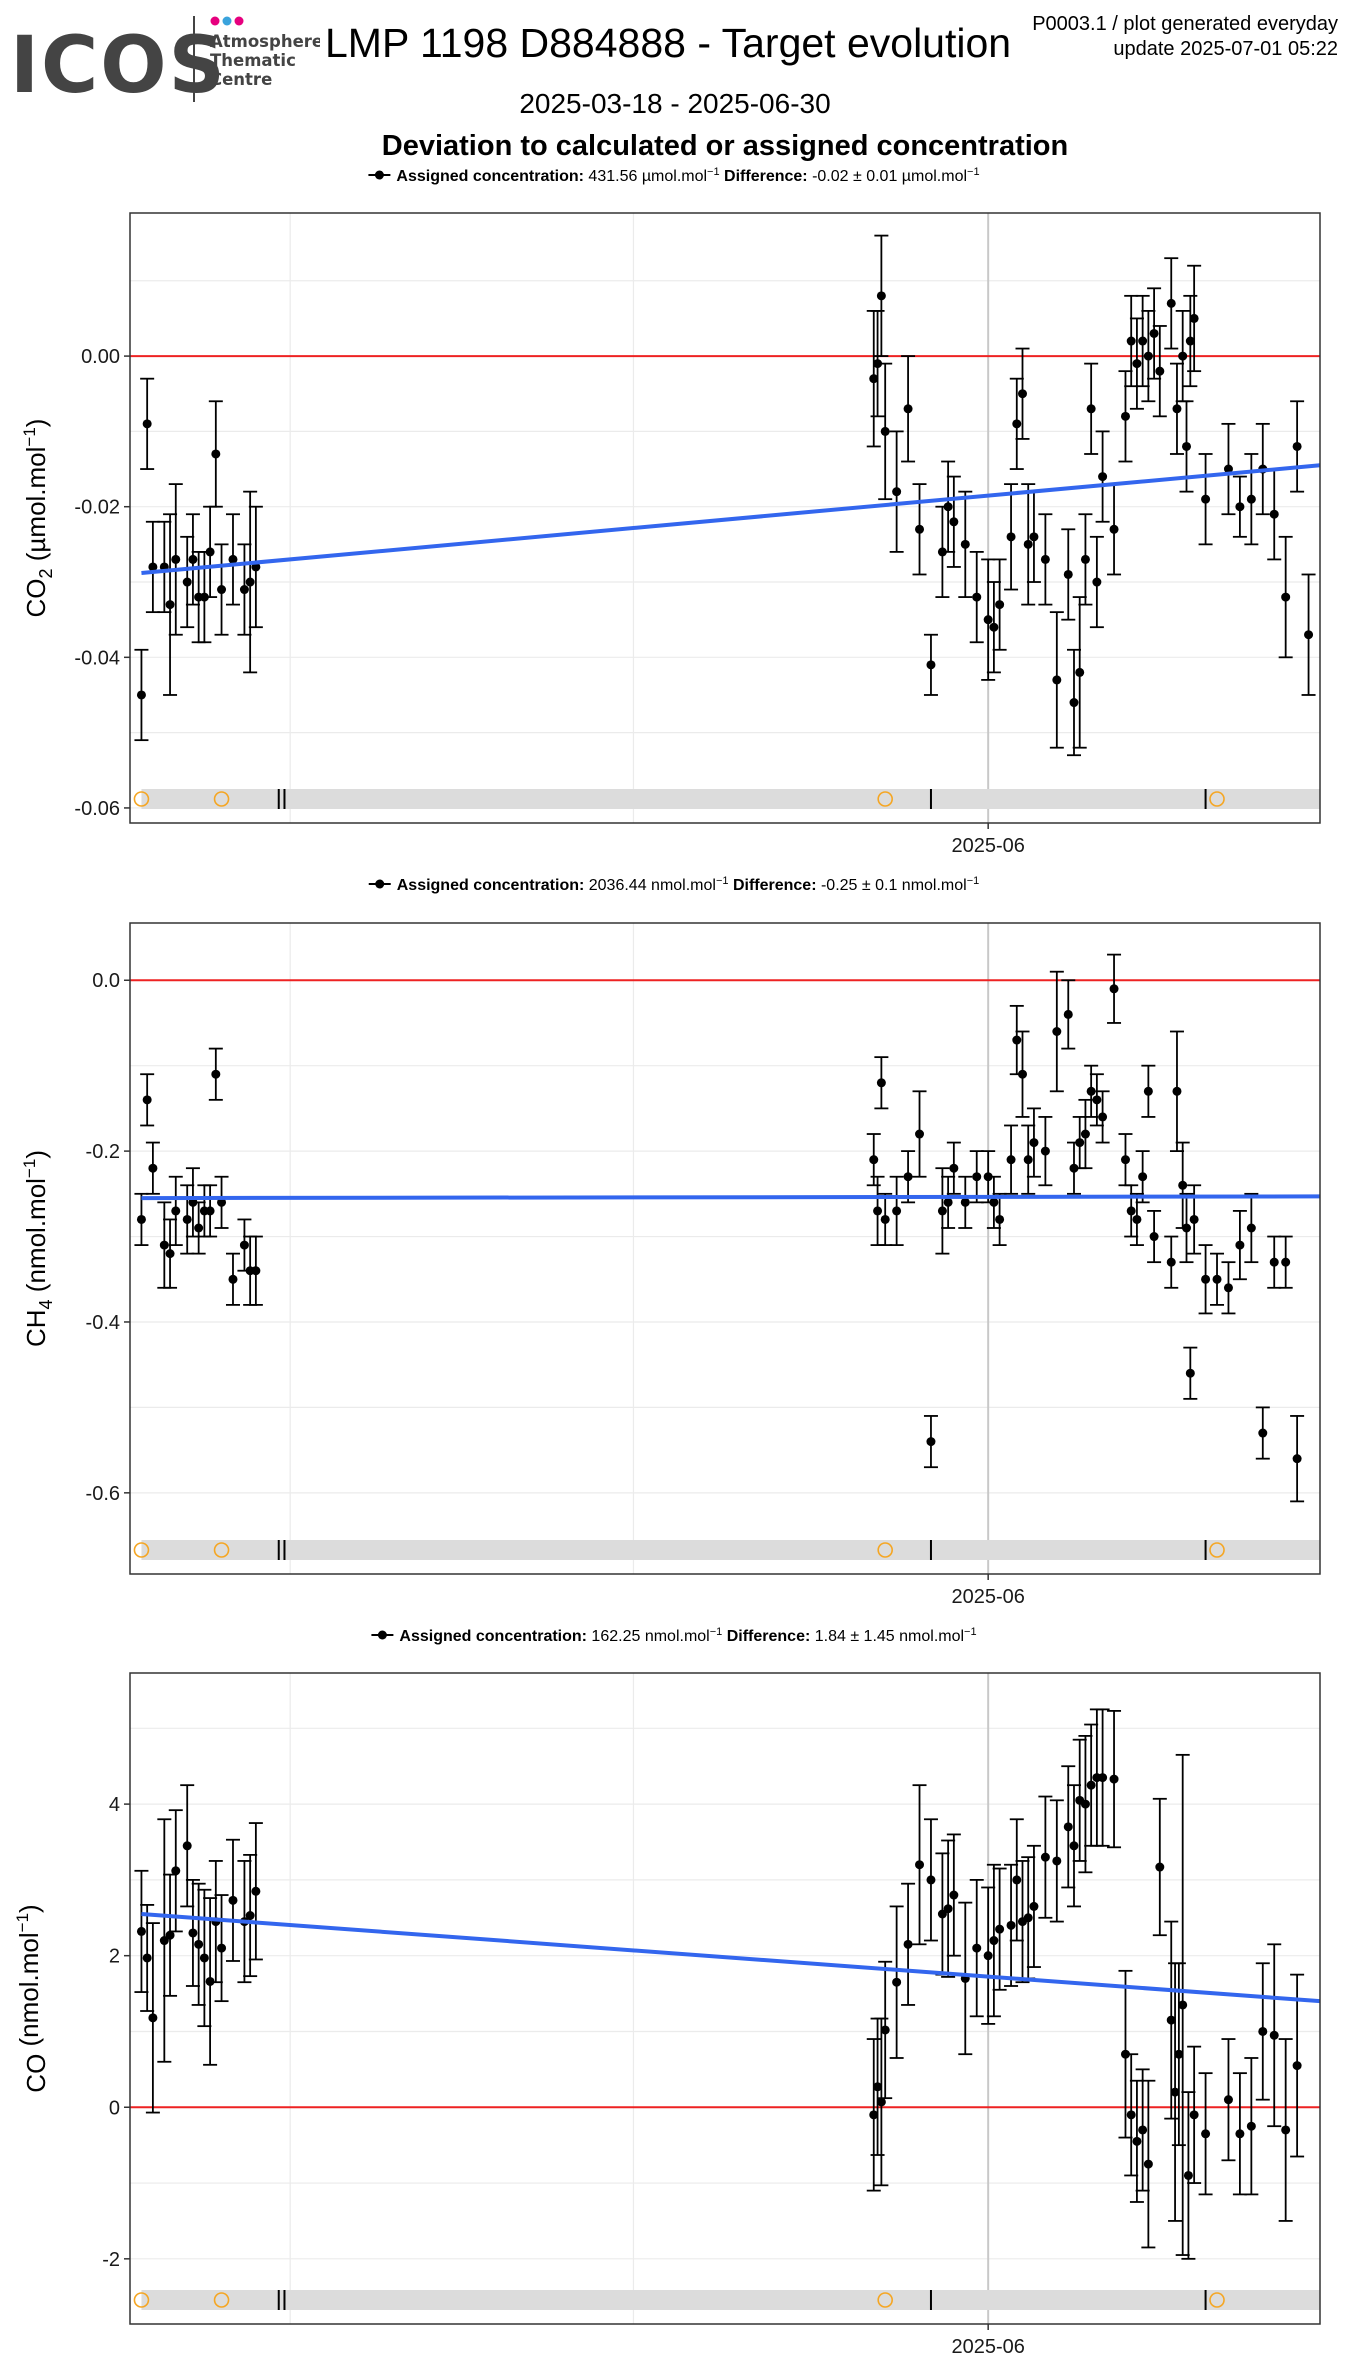  I want to click on icos-logo: ICOS Atmosphere Thematic Centre, so click(165, 62).